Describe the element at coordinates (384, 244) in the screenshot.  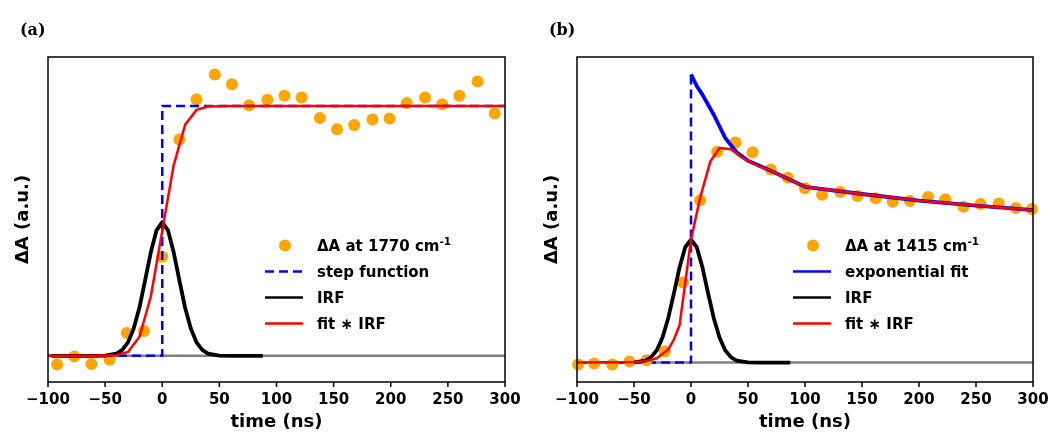
I see `legend-label: ΔA at 1770 cm$^{-1}$` at that location.